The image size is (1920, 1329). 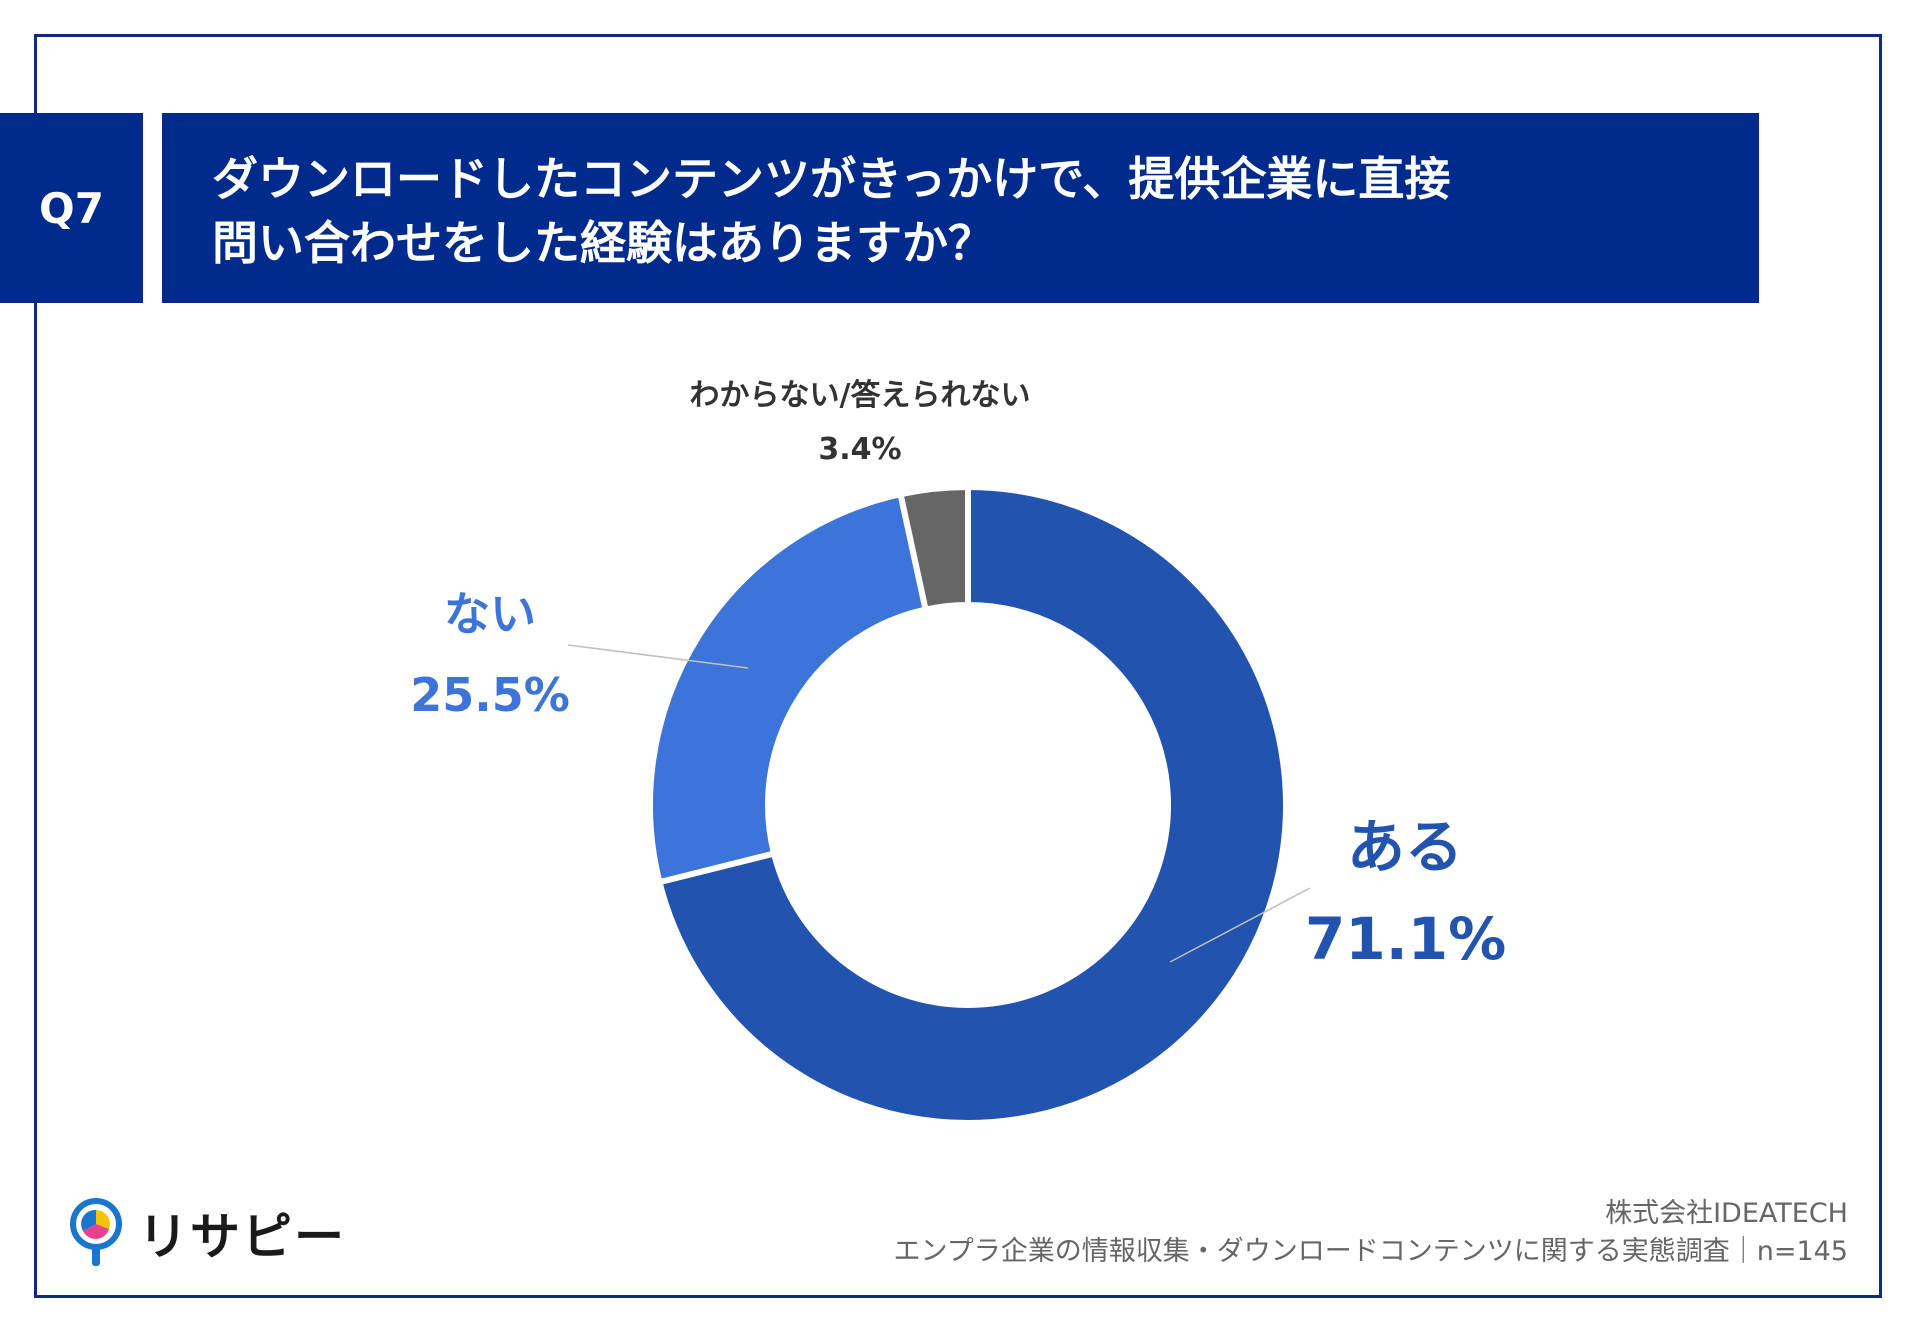 What do you see at coordinates (242, 1237) in the screenshot?
I see `brand-name: リサピー` at bounding box center [242, 1237].